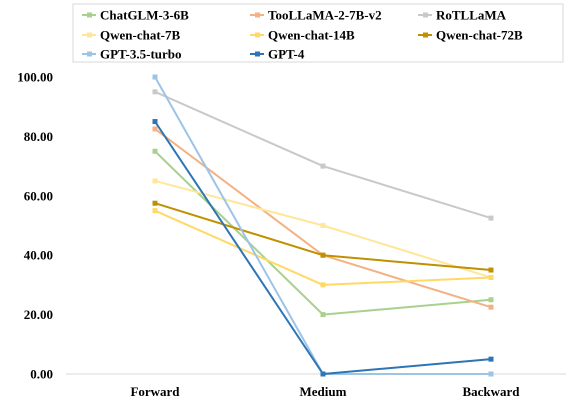  Describe the element at coordinates (471, 15) in the screenshot. I see `legend-label: RoTLLaMA` at that location.